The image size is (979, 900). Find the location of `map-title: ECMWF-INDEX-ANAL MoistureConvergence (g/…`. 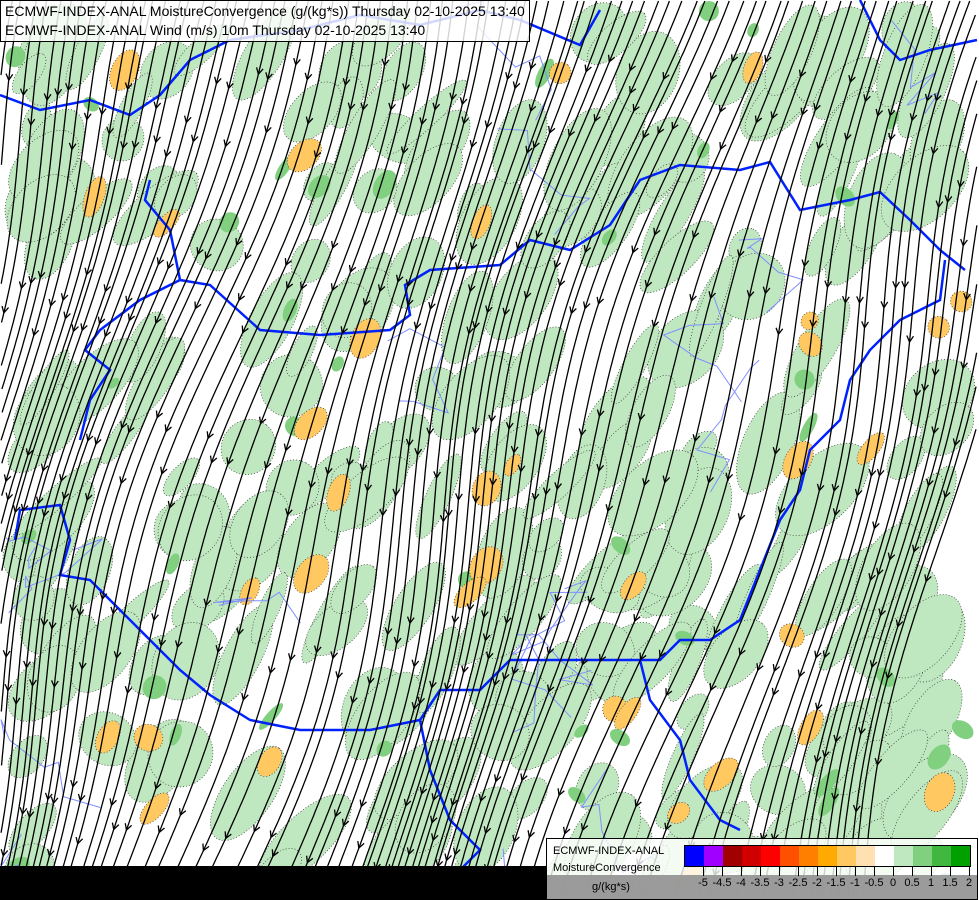

map-title: ECMWF-INDEX-ANAL MoistureConvergence (g/… is located at coordinates (265, 21).